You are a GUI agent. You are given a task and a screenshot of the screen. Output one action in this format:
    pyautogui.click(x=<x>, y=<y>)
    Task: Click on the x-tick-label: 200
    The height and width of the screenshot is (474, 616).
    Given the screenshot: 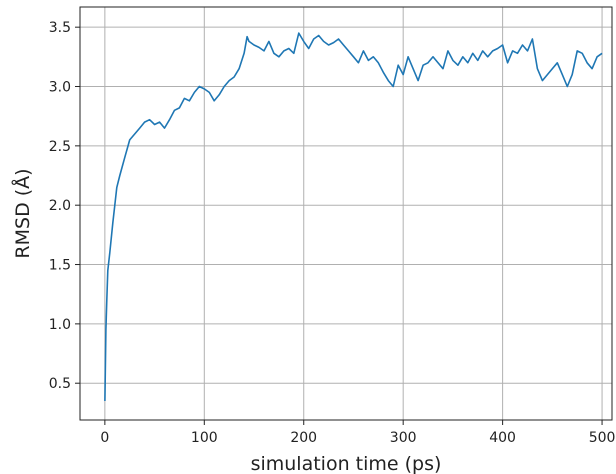 What is the action you would take?
    pyautogui.click(x=303, y=438)
    